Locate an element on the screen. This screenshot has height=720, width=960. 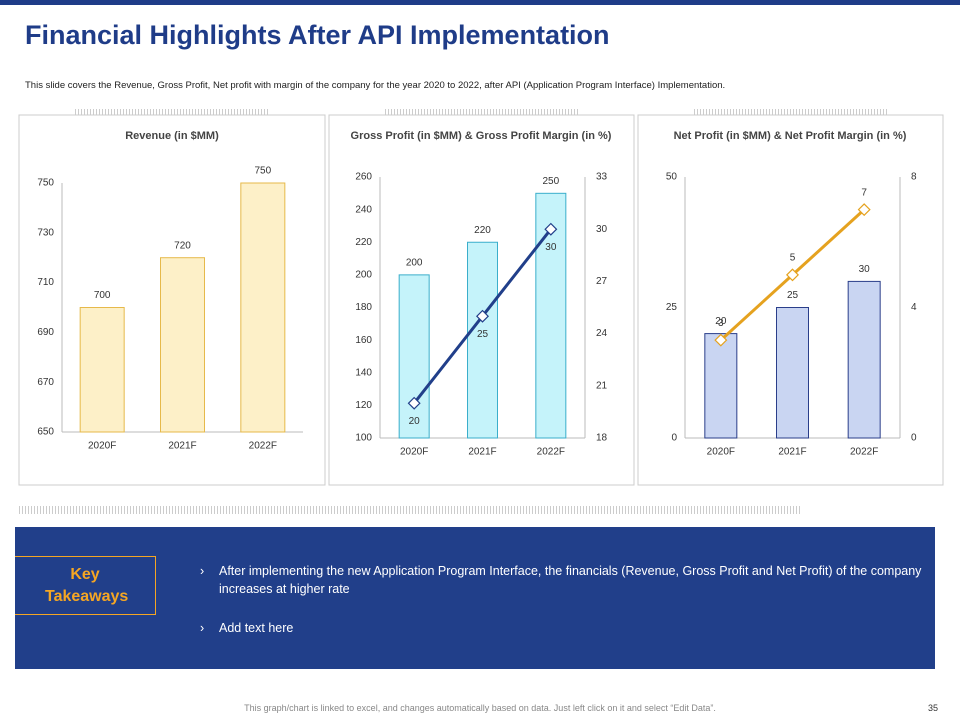
data-label: 220 is located at coordinates (482, 230).